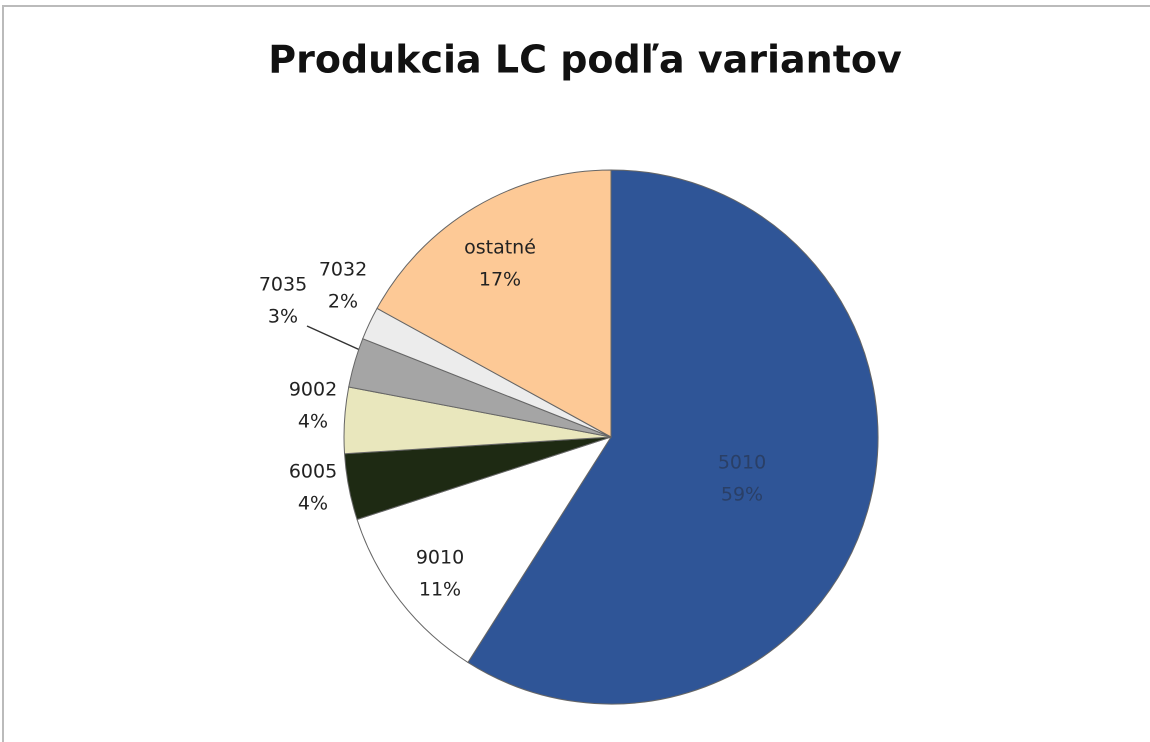  I want to click on slice-value-label: 11%, so click(440, 590).